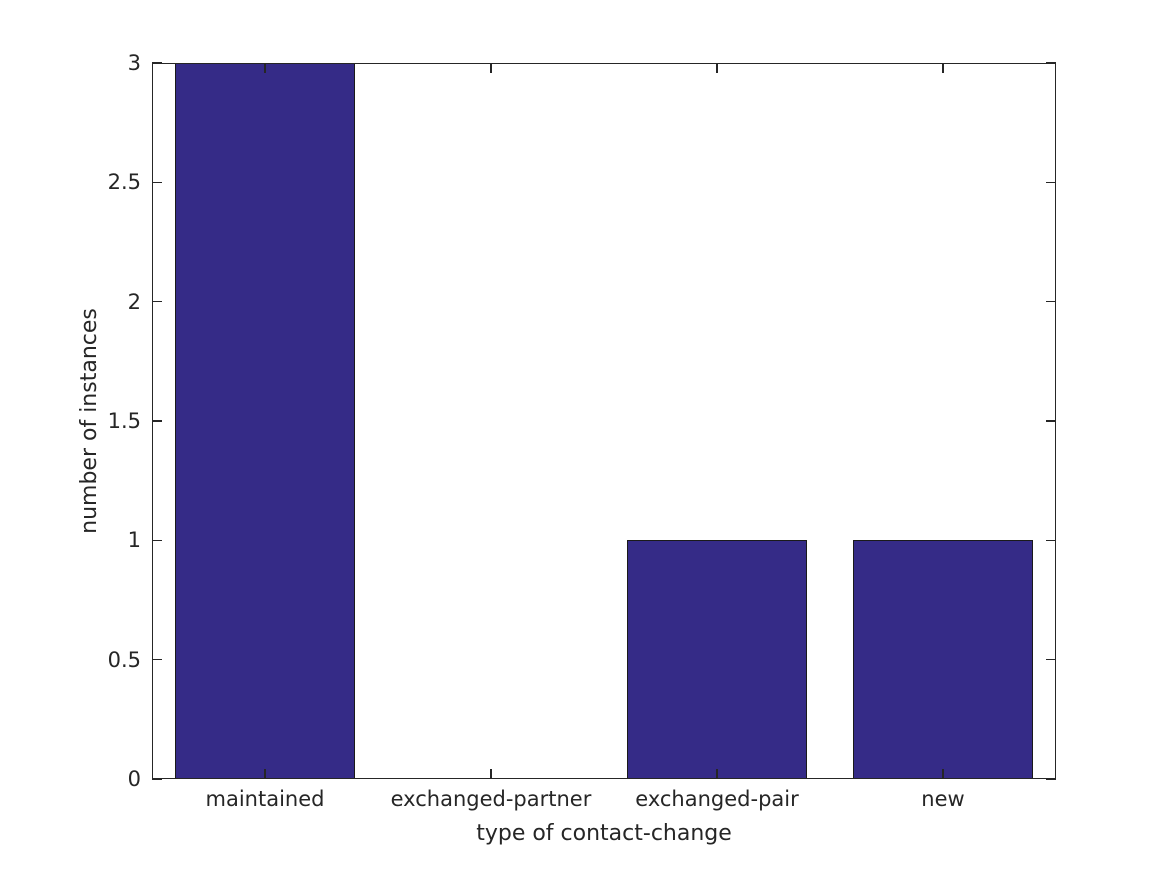  Describe the element at coordinates (134, 63) in the screenshot. I see `y-tick-label: 3` at that location.